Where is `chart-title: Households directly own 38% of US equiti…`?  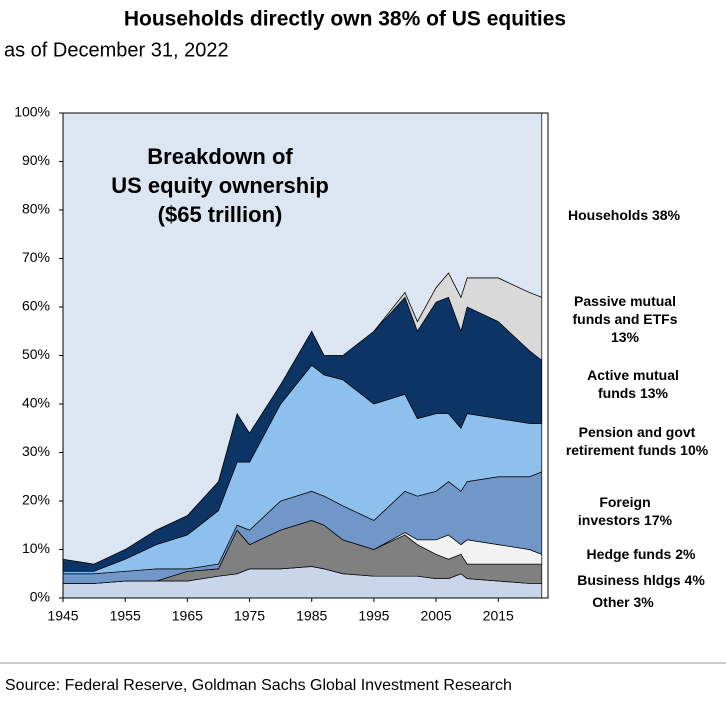 chart-title: Households directly own 38% of US equiti… is located at coordinates (345, 19).